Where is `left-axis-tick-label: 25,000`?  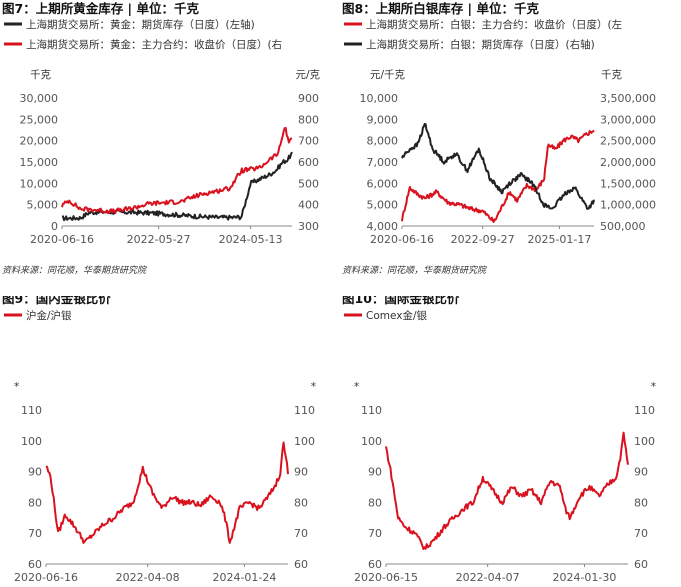
left-axis-tick-label: 25,000 is located at coordinates (39, 119).